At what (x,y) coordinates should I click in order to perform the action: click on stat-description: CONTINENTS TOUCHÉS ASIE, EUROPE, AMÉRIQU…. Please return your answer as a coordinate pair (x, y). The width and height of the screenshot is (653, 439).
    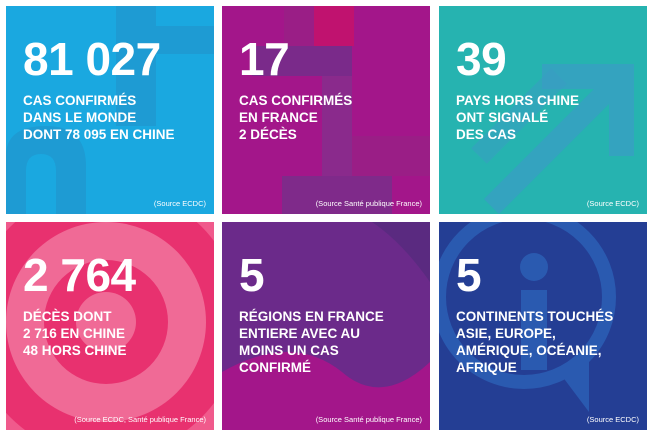
    Looking at the image, I should click on (535, 342).